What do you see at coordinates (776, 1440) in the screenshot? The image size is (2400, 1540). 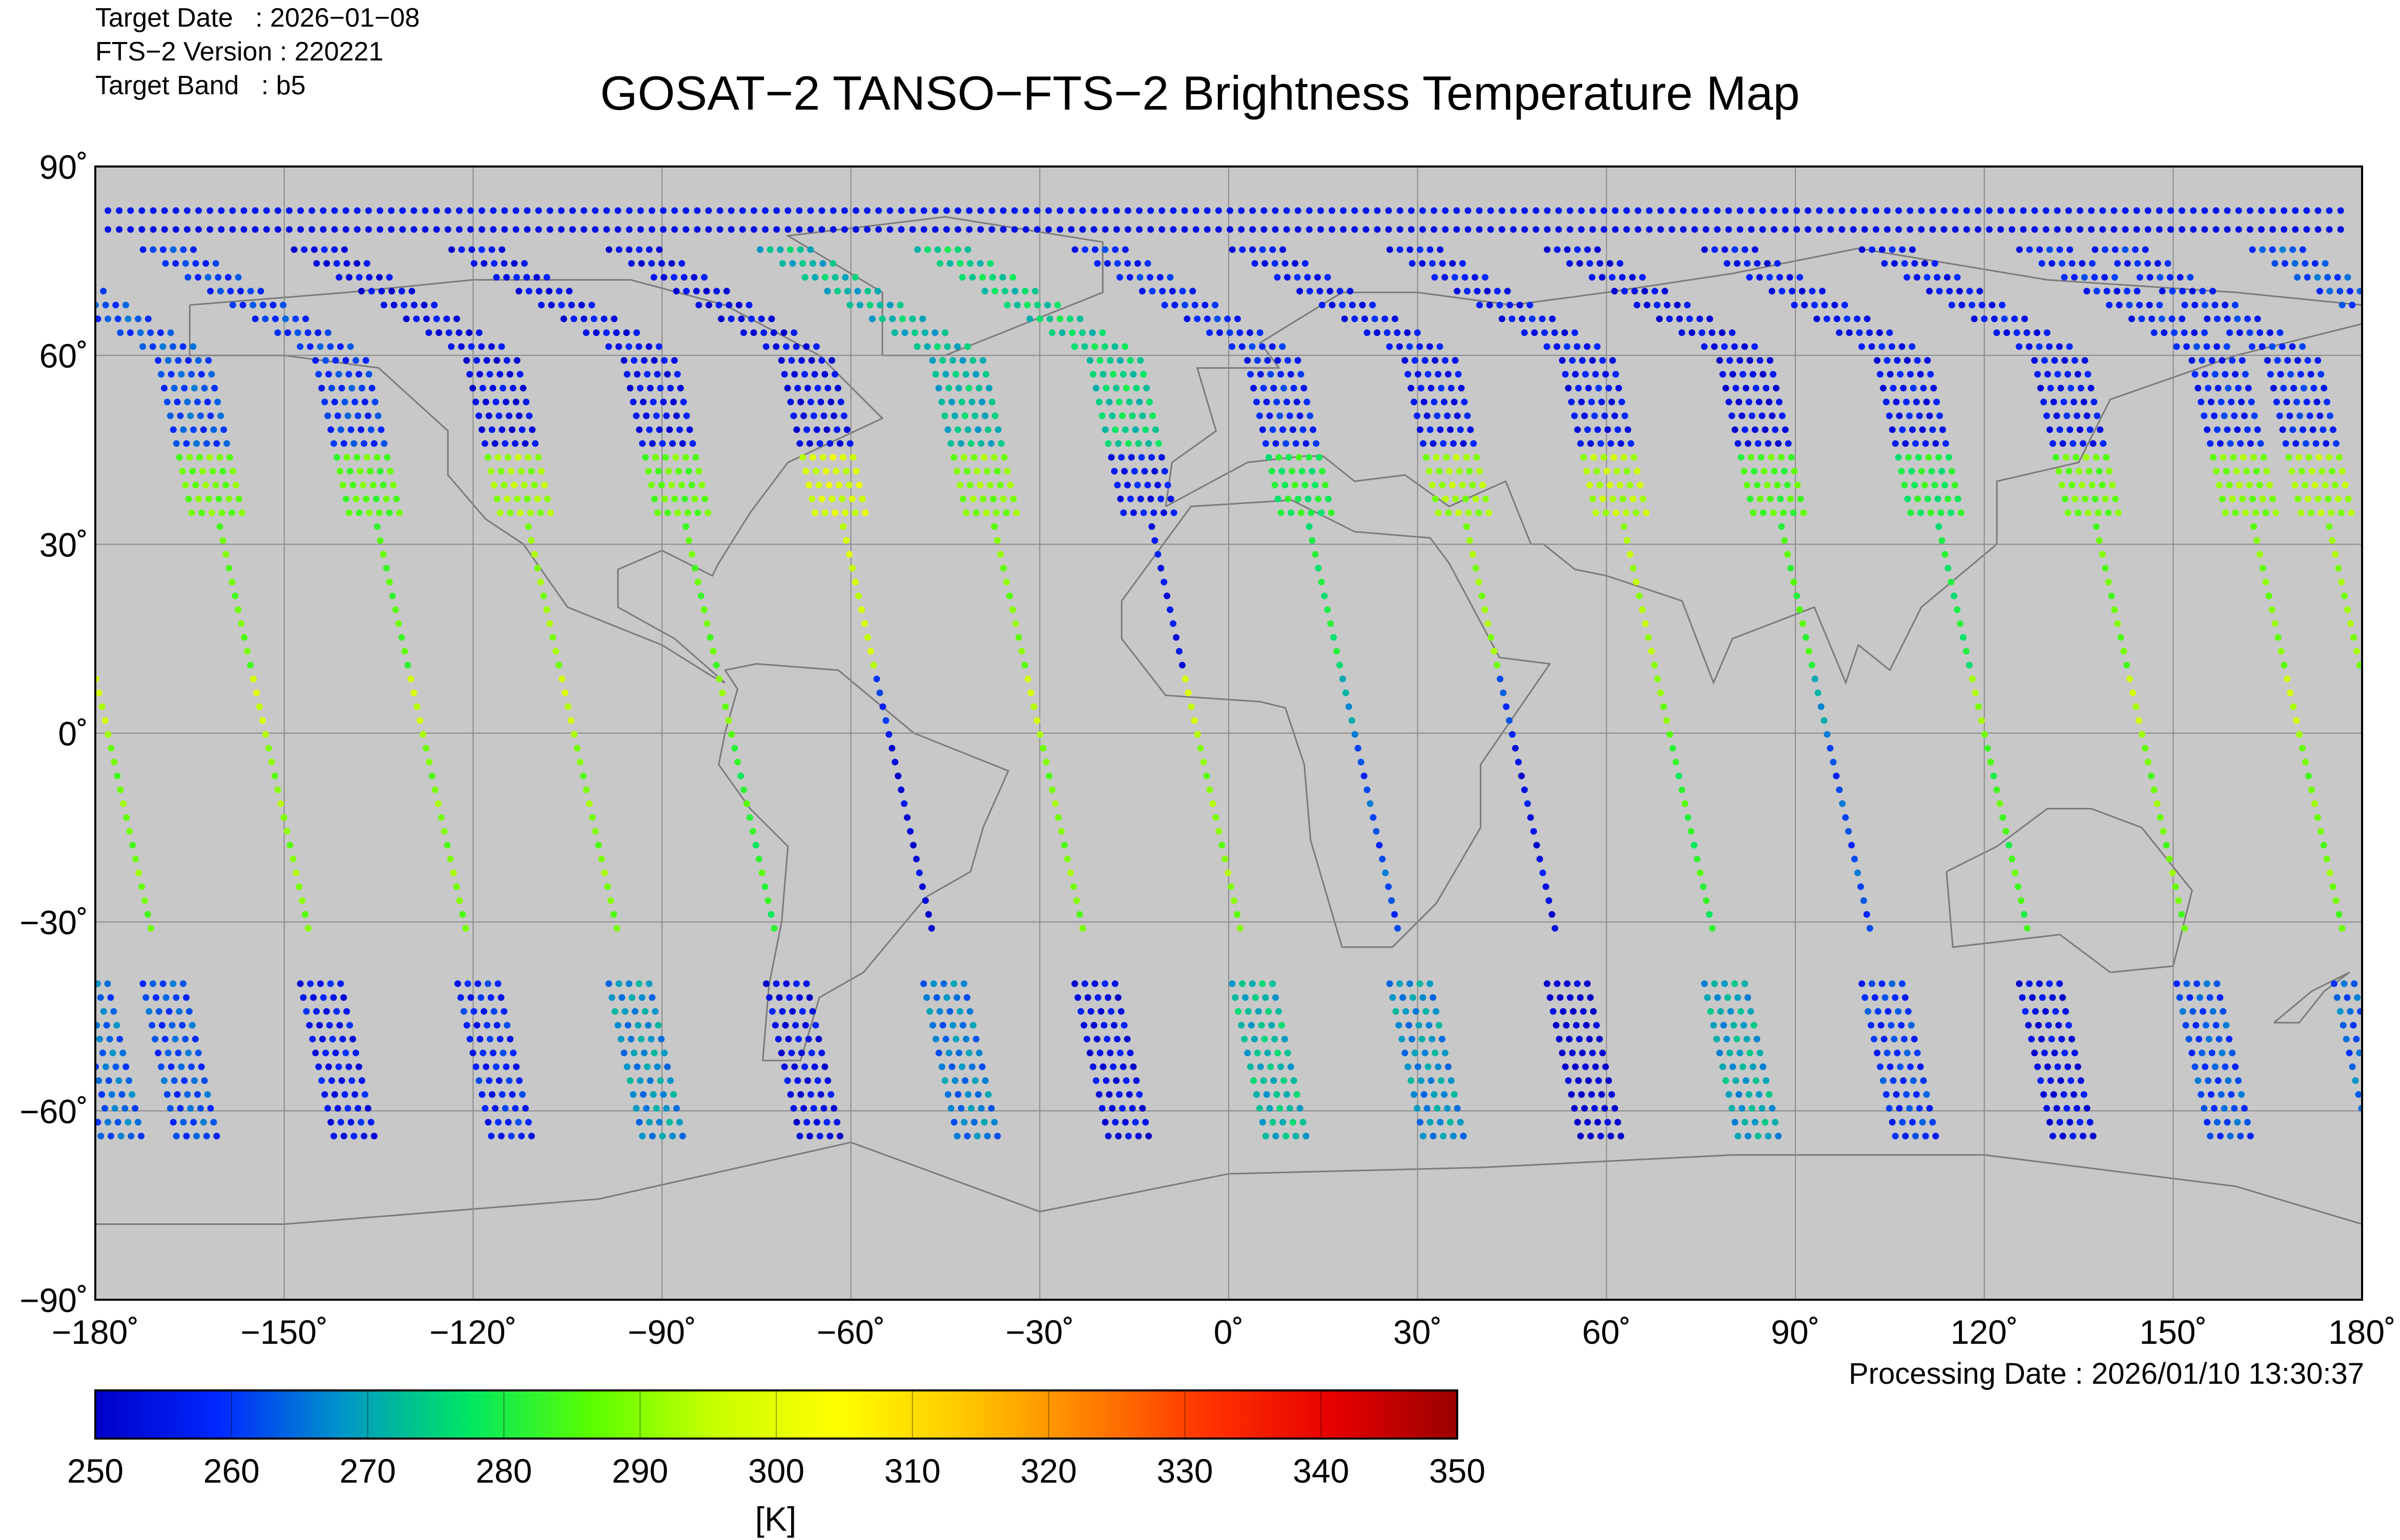 I see `colorbar-ticks: 250 260 270 280 290 300 310 320 330 340 350` at bounding box center [776, 1440].